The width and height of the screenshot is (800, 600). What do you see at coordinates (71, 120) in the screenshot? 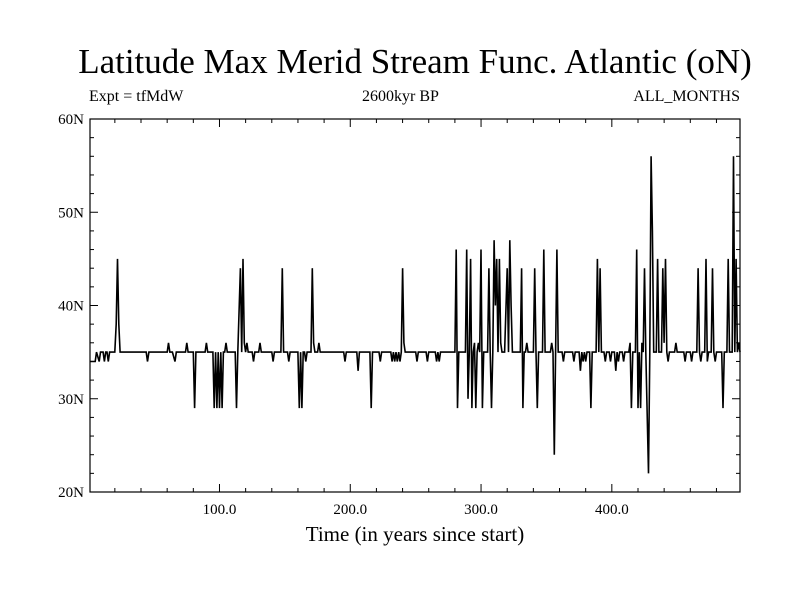
I see `y-tick-label: 60N` at bounding box center [71, 120].